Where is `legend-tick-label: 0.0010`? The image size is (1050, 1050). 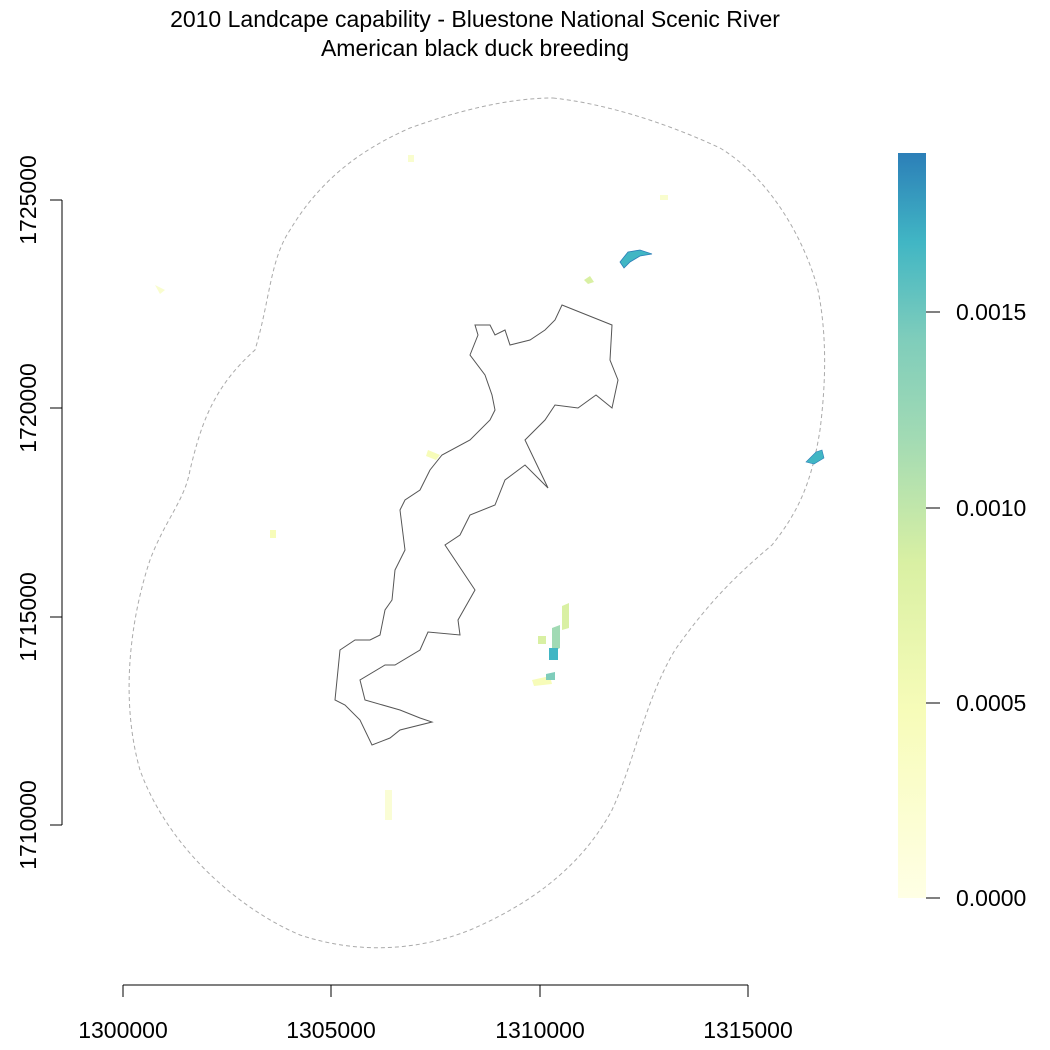 legend-tick-label: 0.0010 is located at coordinates (991, 508).